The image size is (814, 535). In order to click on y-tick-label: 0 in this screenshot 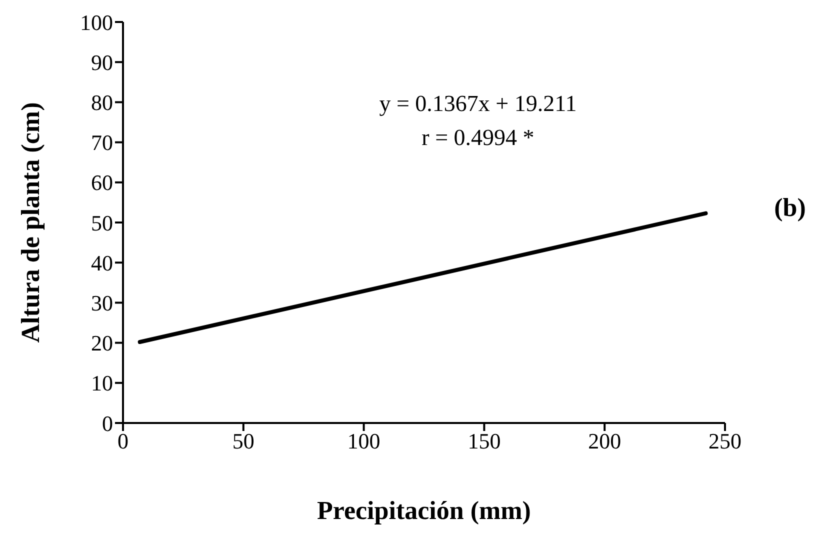, I will do `click(107, 423)`.